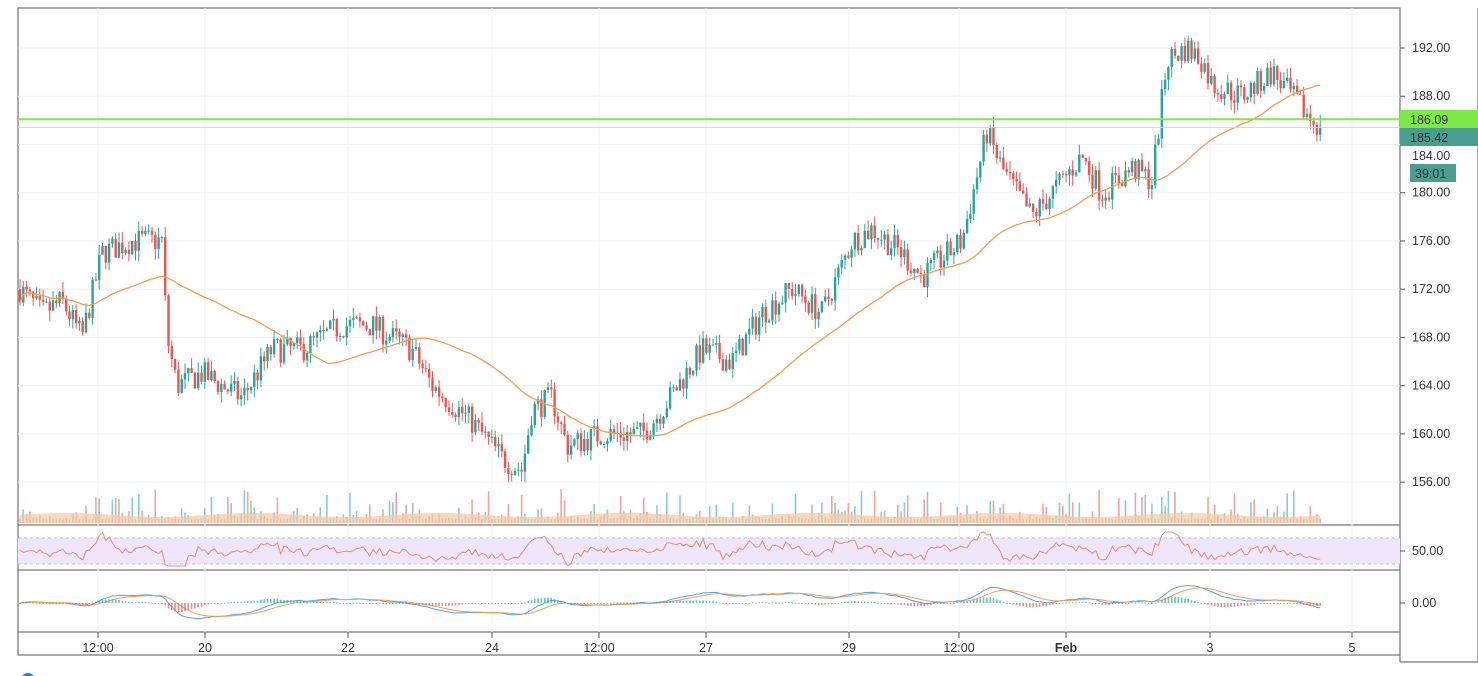  Describe the element at coordinates (1352, 648) in the screenshot. I see `time-tick-label: 5` at that location.